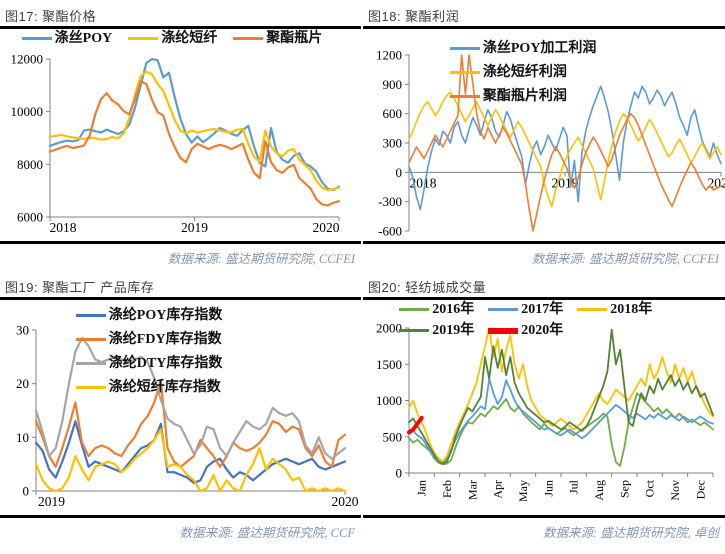 Image resolution: width=725 pixels, height=554 pixels. I want to click on svg-text: May, so click(523, 491).